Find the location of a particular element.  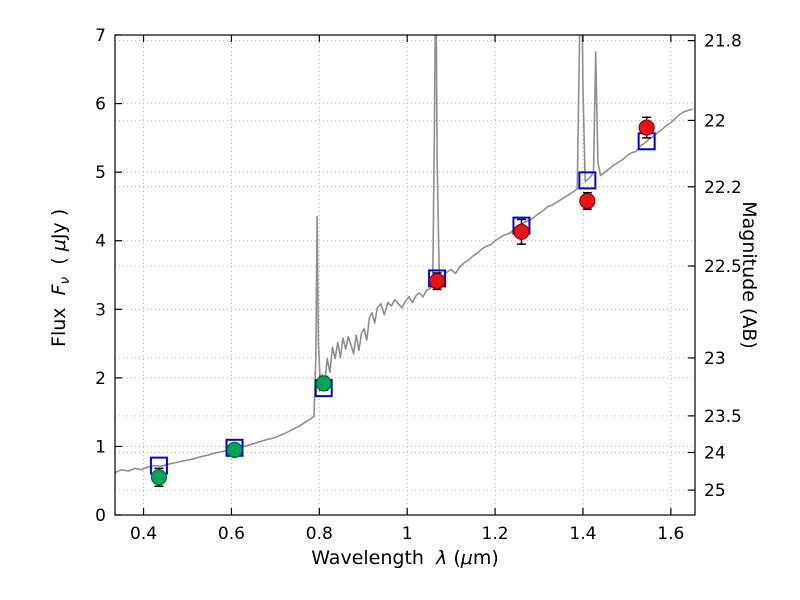

x-tick-label: 0.6 is located at coordinates (231, 534).